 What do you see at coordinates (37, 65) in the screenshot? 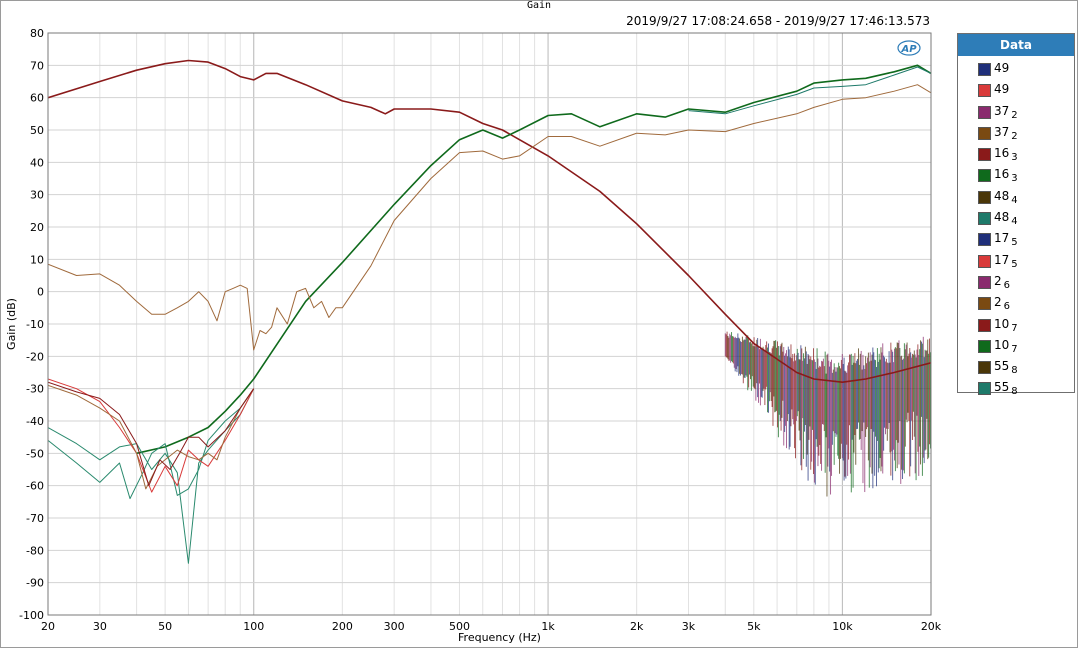
I see `y-tick-label: 70` at bounding box center [37, 65].